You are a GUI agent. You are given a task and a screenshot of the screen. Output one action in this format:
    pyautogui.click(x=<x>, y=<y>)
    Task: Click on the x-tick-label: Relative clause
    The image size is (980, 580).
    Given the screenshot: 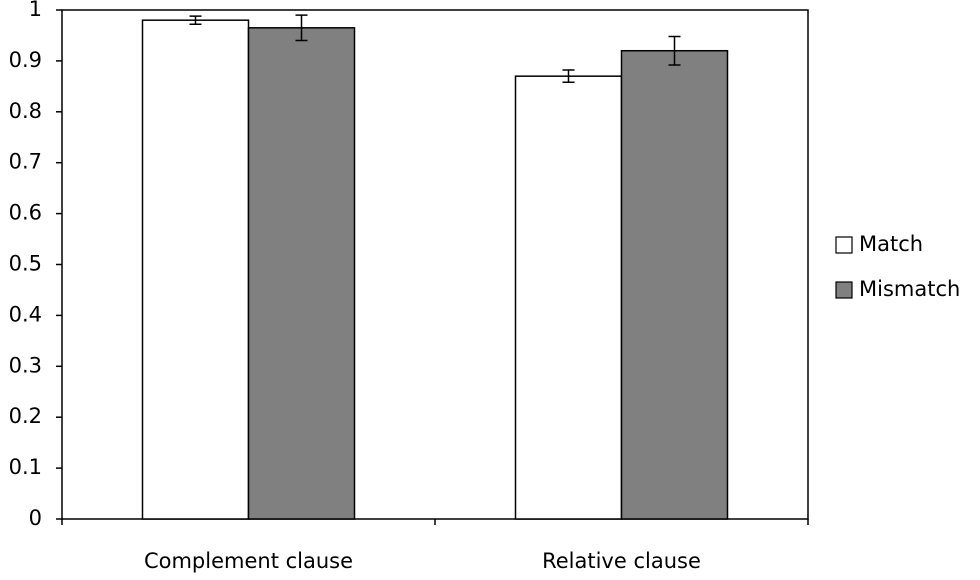 What is the action you would take?
    pyautogui.click(x=621, y=561)
    